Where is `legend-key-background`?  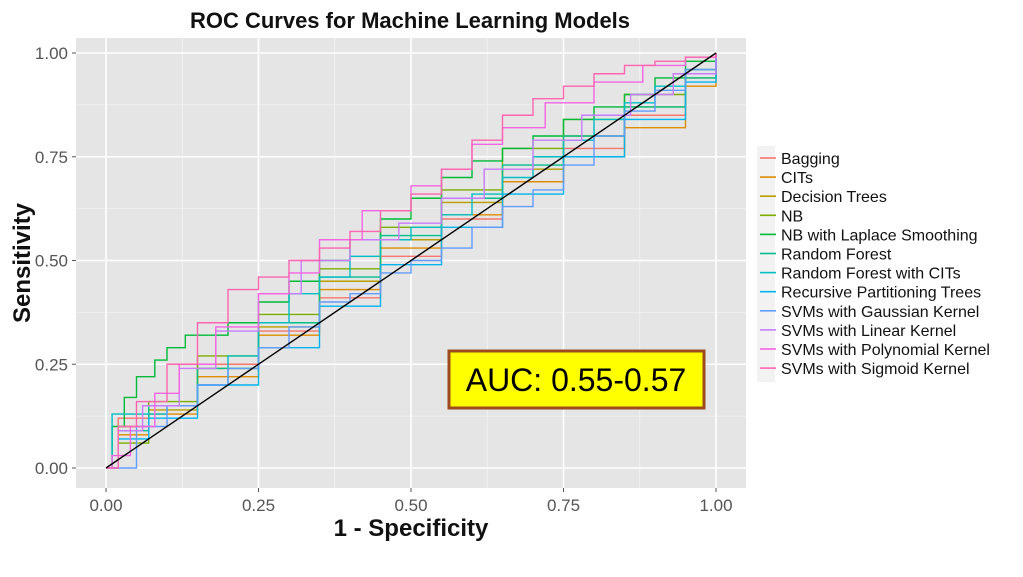
legend-key-background is located at coordinates (766, 264).